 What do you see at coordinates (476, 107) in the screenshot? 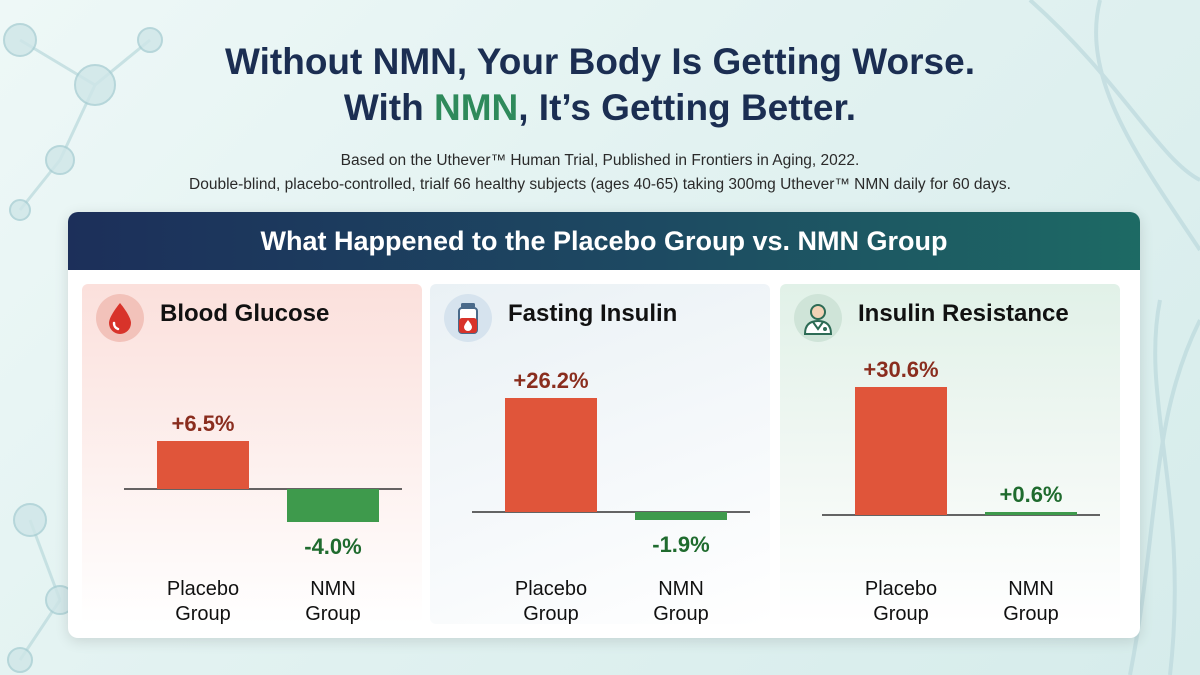
I see `headline-accent-nmn: NMN` at bounding box center [476, 107].